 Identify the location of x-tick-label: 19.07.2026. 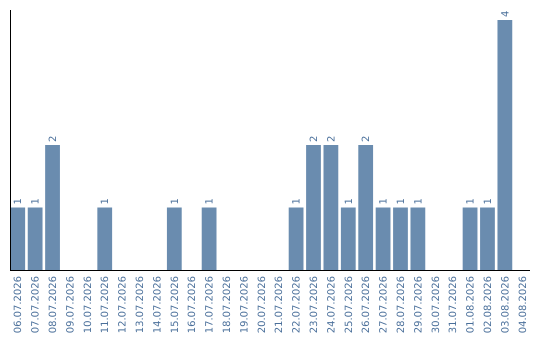
(244, 305).